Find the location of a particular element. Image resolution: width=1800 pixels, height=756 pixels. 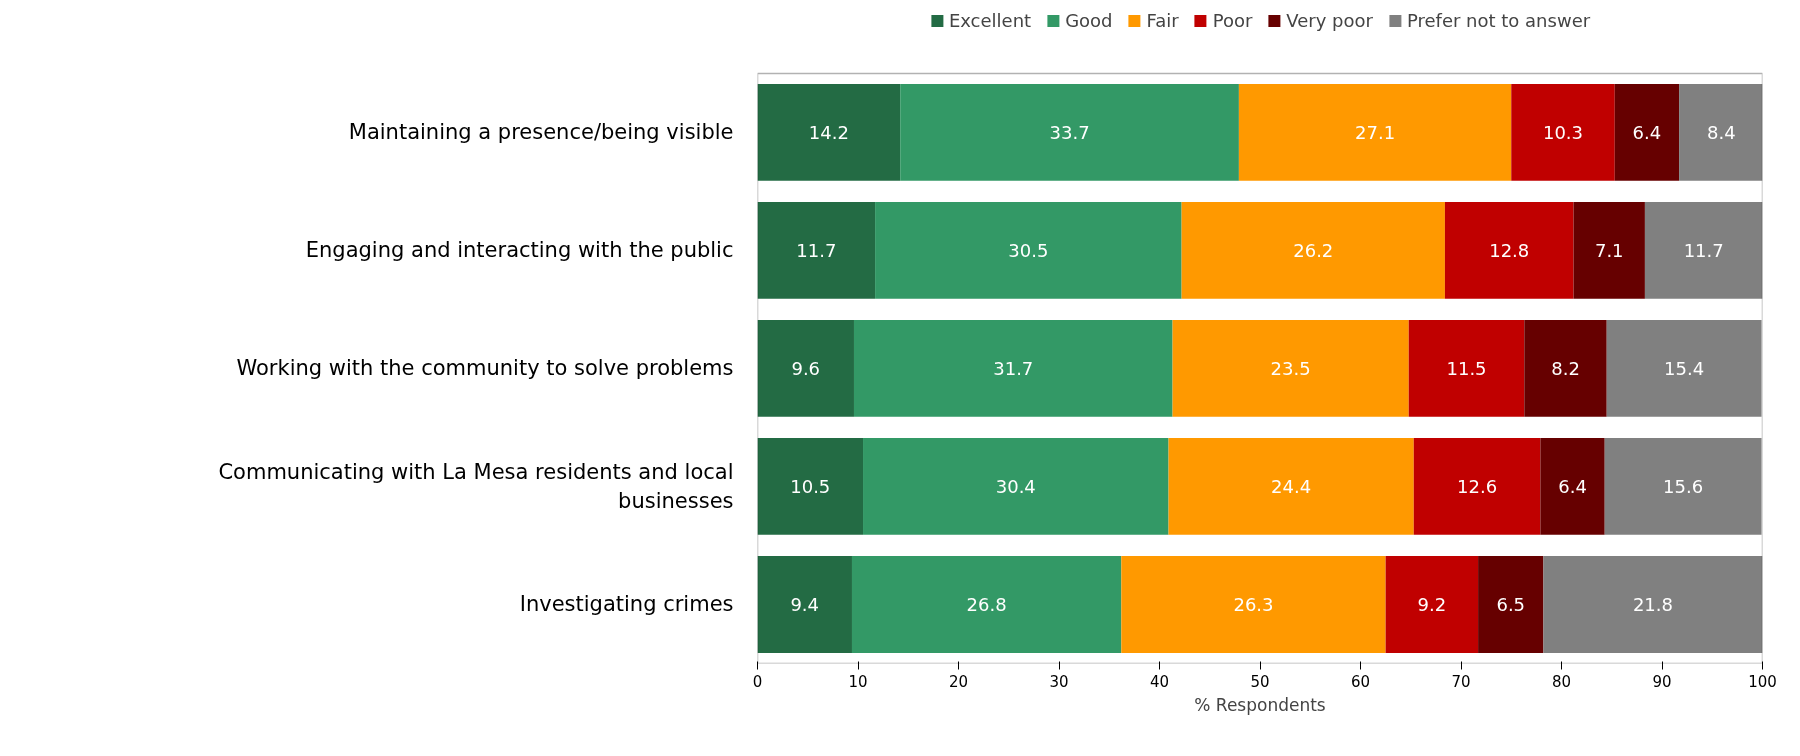

data-label: 8.2 is located at coordinates (1565, 368).